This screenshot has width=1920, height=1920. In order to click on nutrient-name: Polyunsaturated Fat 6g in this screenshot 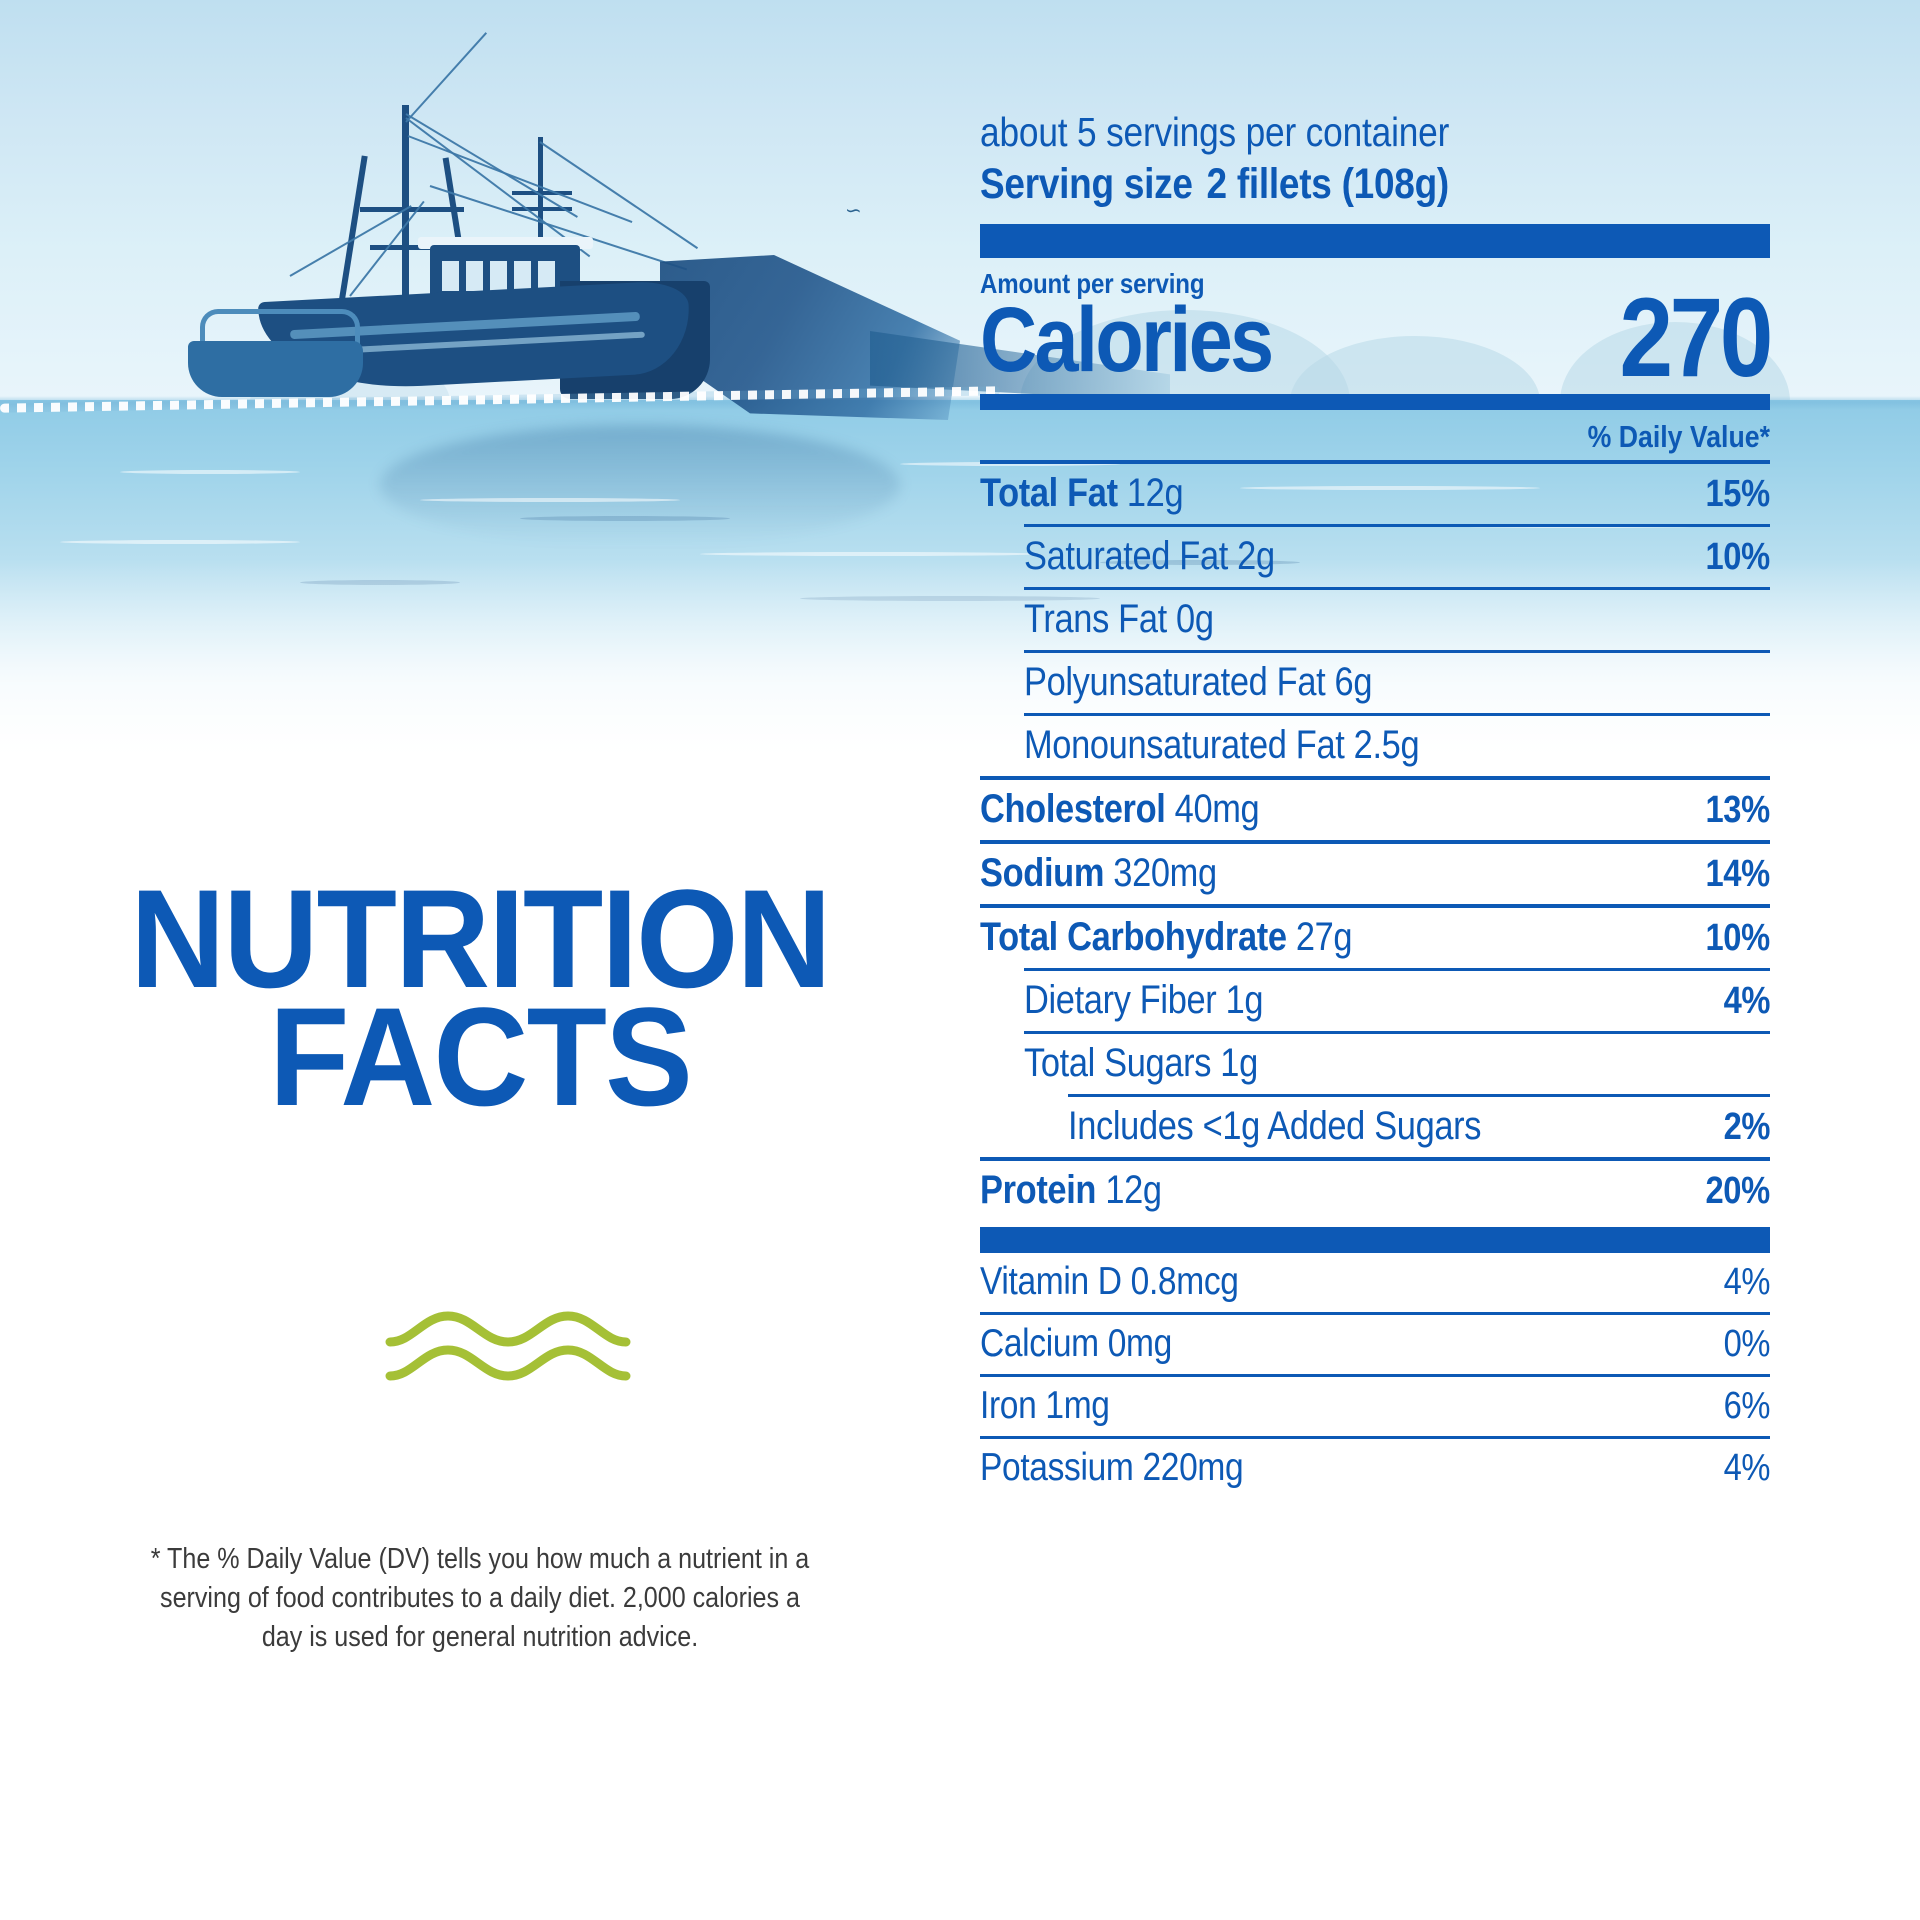, I will do `click(1198, 682)`.